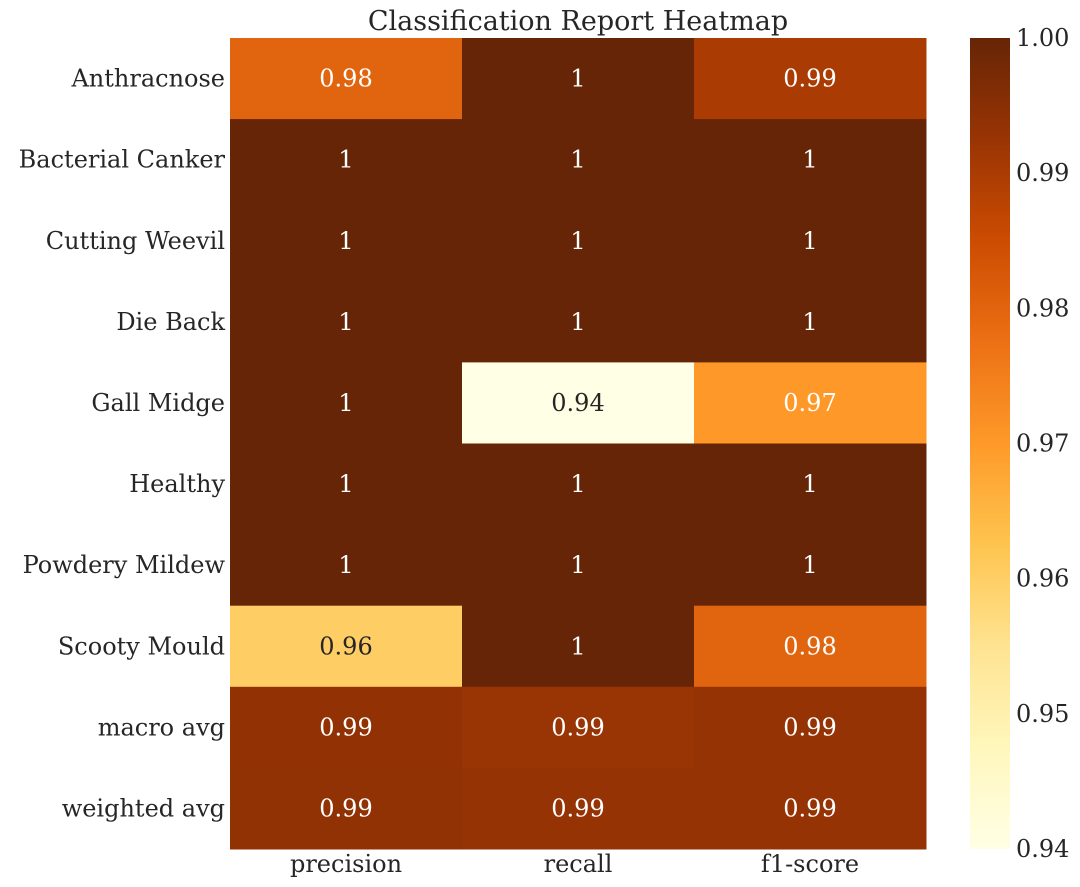 The width and height of the screenshot is (1080, 887). Describe the element at coordinates (158, 403) in the screenshot. I see `row-label: Gall Midge` at that location.